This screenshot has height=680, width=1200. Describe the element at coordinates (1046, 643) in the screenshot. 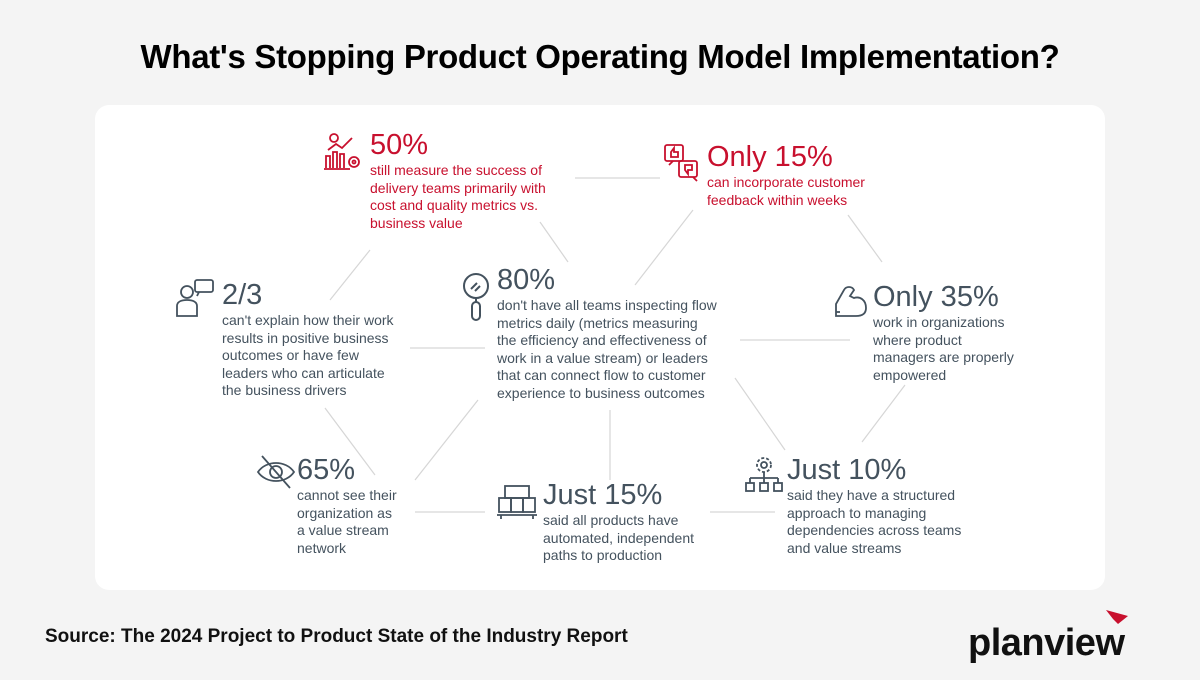

I see `logo-text: planview` at that location.